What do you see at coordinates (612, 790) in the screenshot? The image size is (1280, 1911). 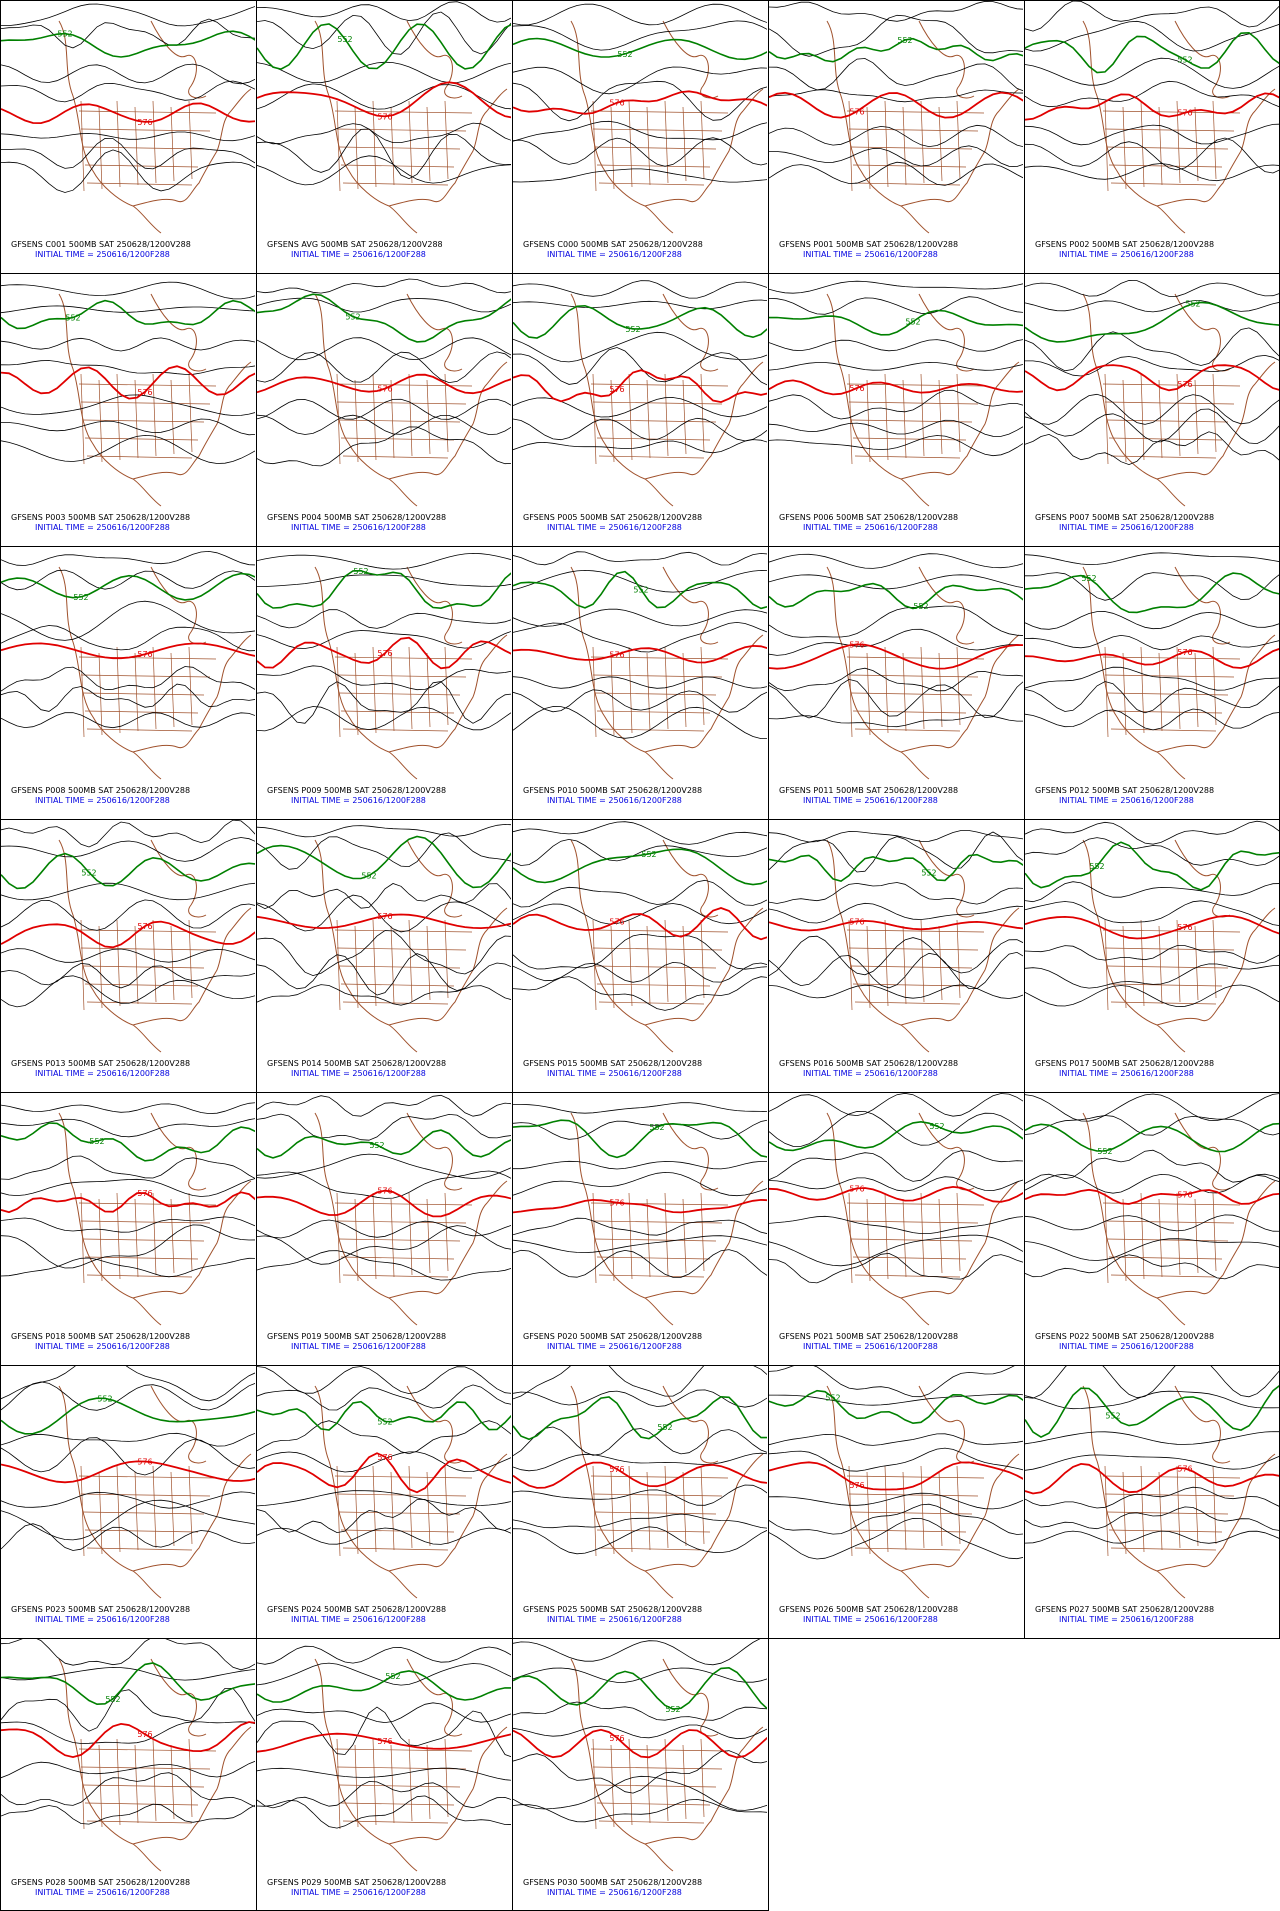 I see `panel-title: GFSENS P010 500MB SAT 250628/1200V288` at bounding box center [612, 790].